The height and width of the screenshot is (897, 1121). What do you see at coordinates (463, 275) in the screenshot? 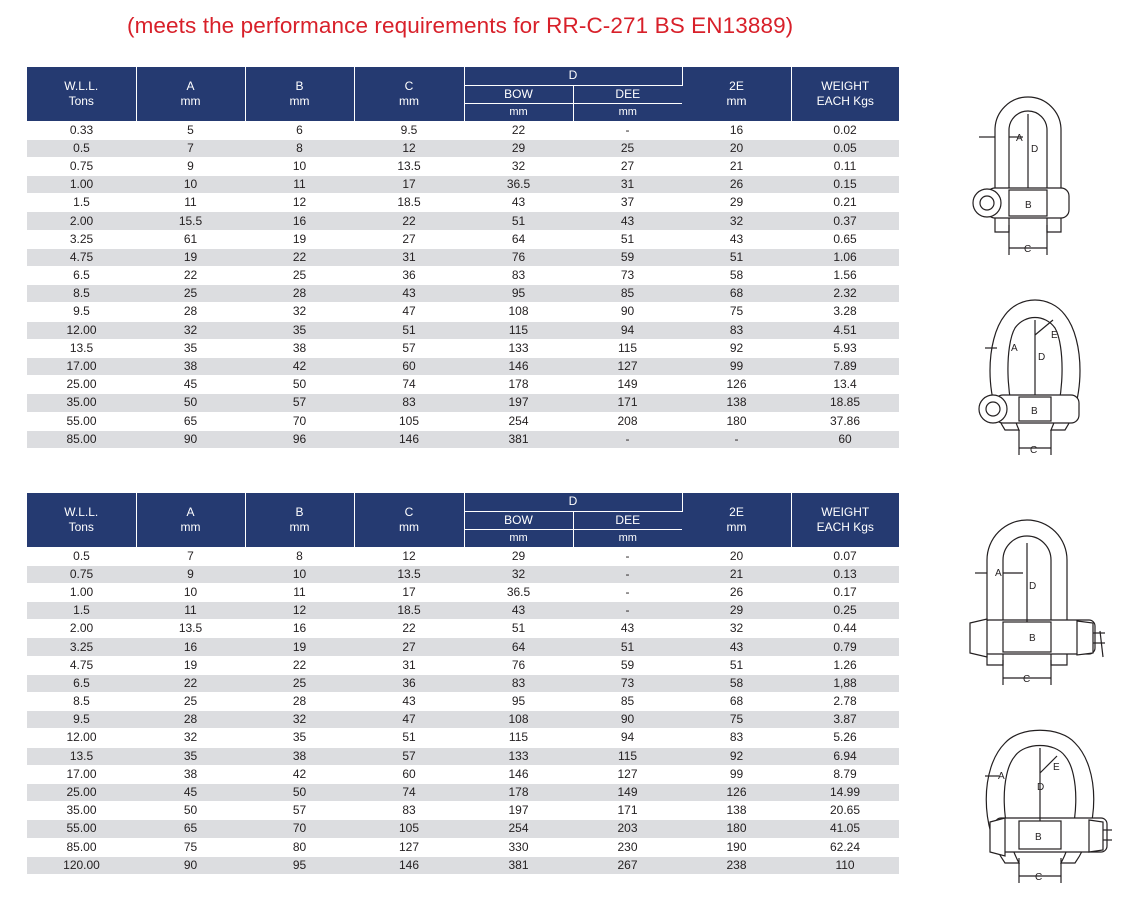
I see `table-row: 6.5 22 25 36 83 73 58 1.56` at bounding box center [463, 275].